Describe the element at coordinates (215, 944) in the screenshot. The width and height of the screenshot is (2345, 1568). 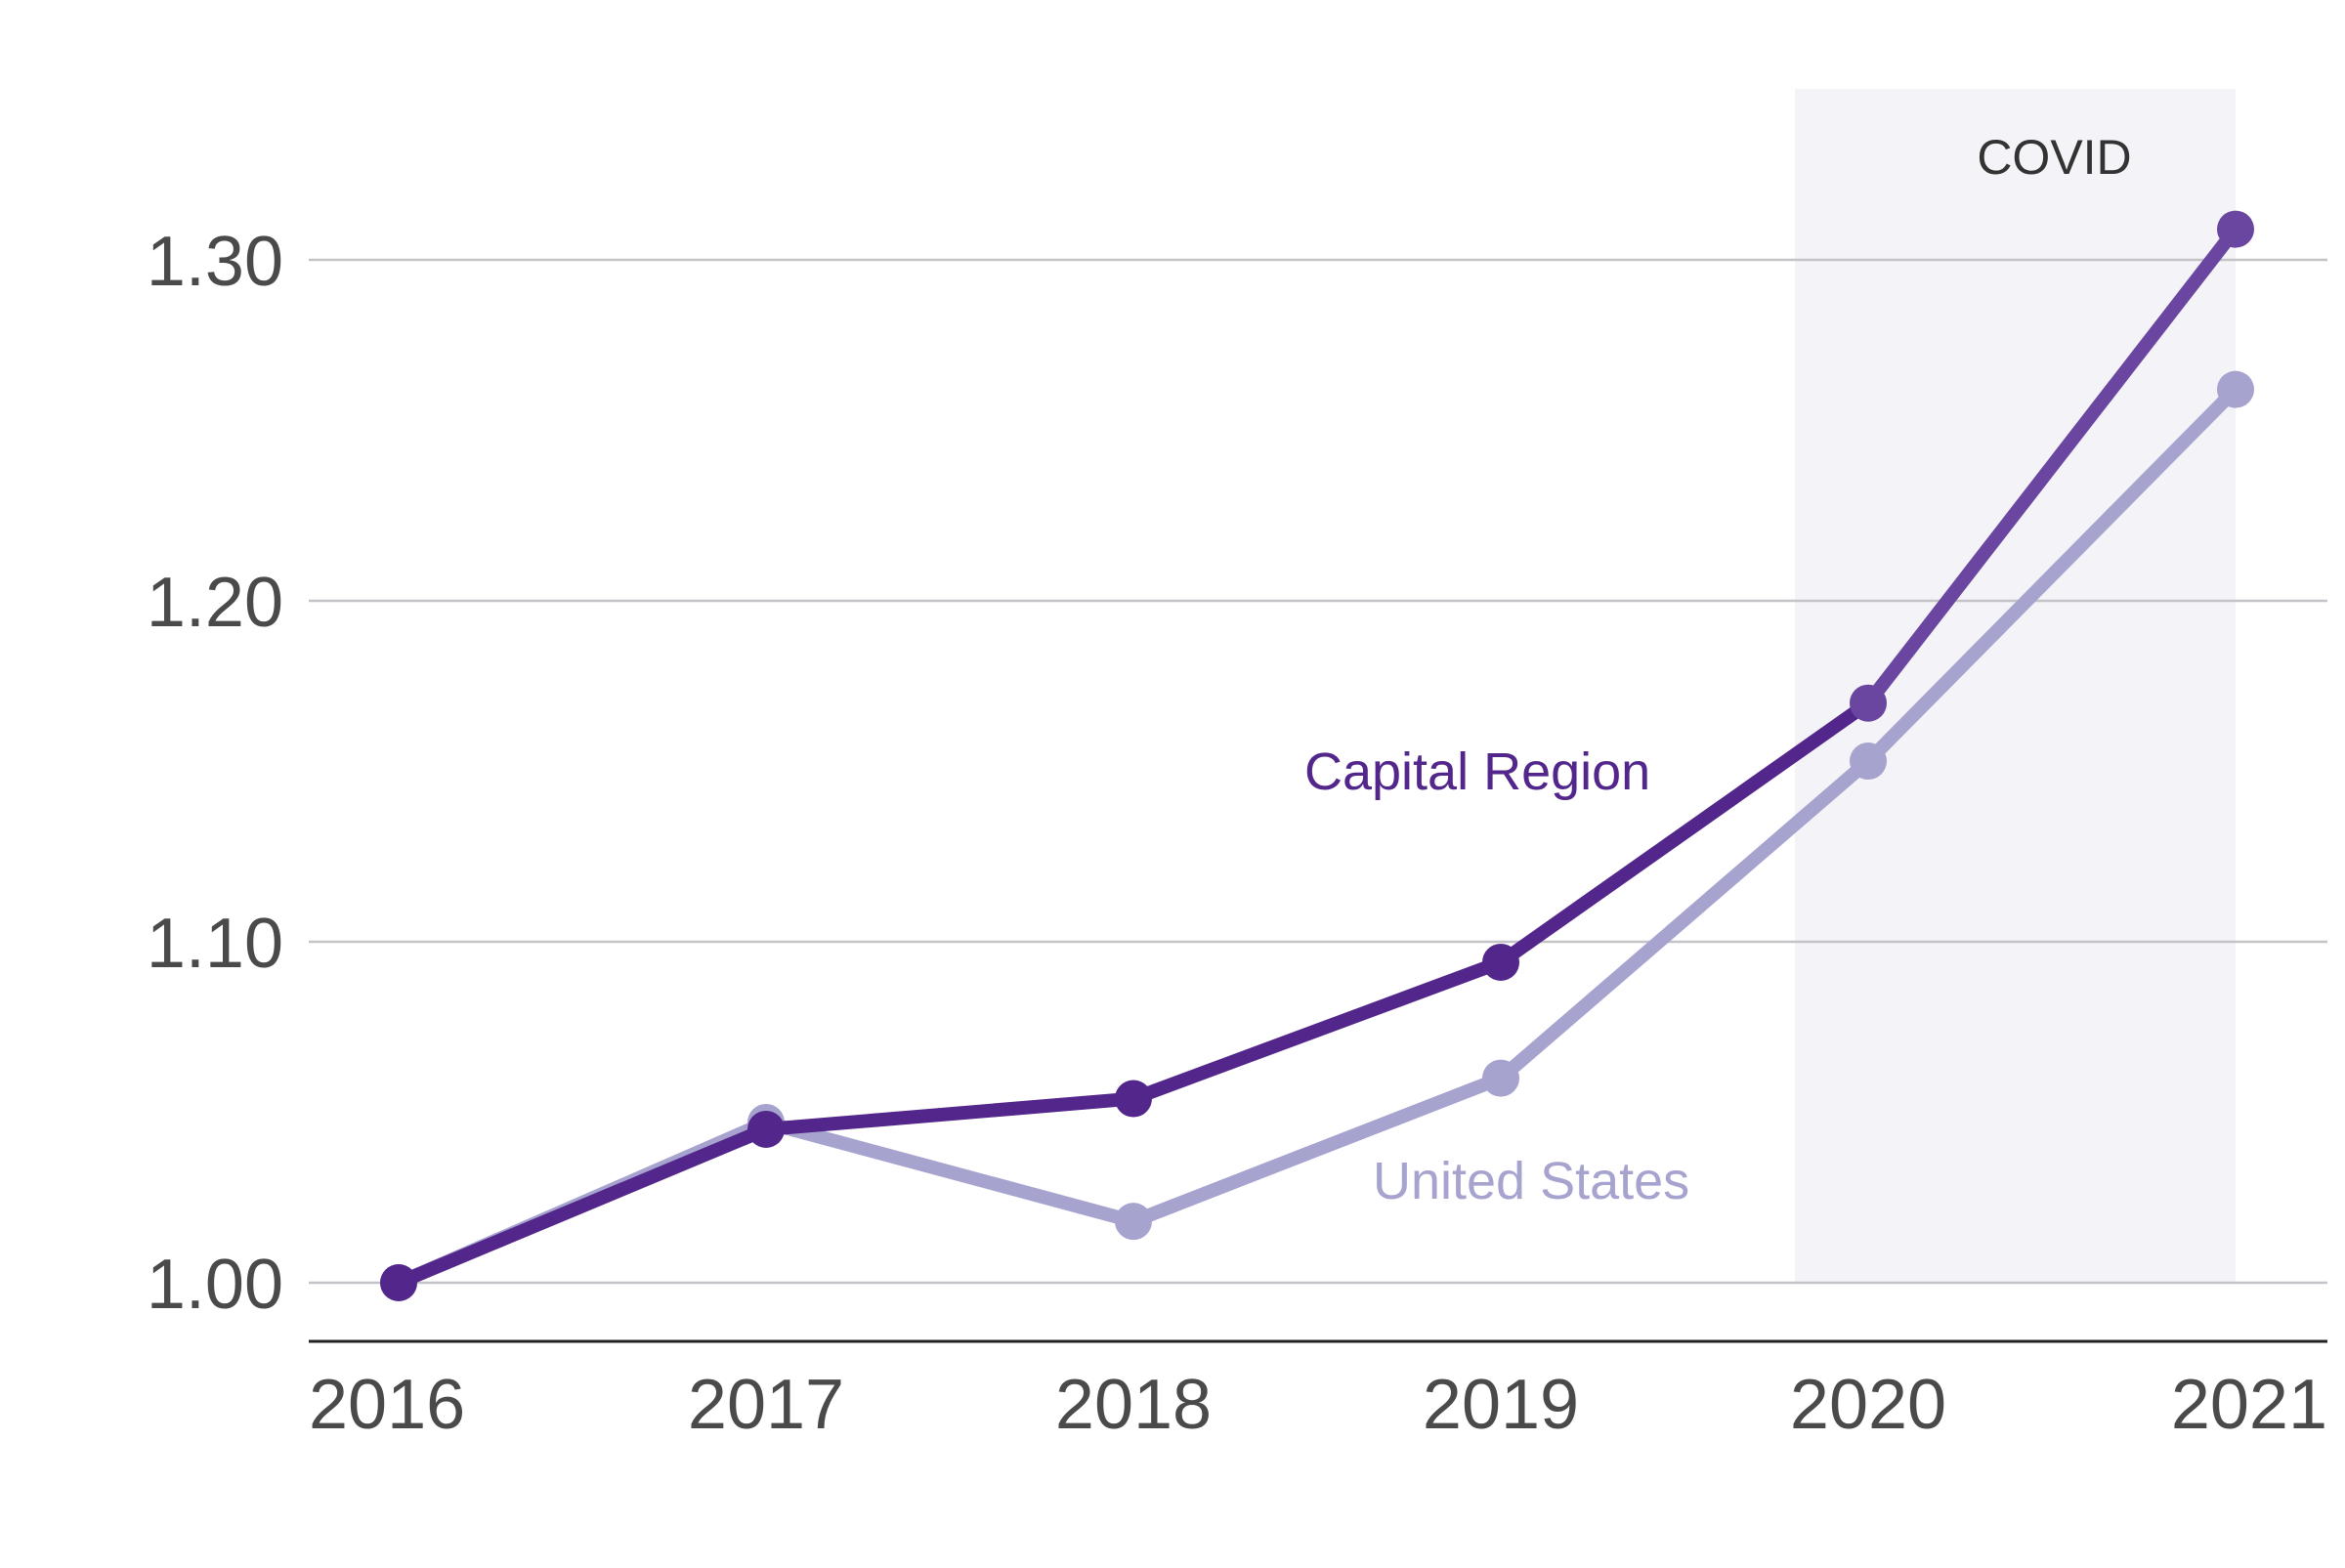
I see `y-tick-label: 1.10` at that location.